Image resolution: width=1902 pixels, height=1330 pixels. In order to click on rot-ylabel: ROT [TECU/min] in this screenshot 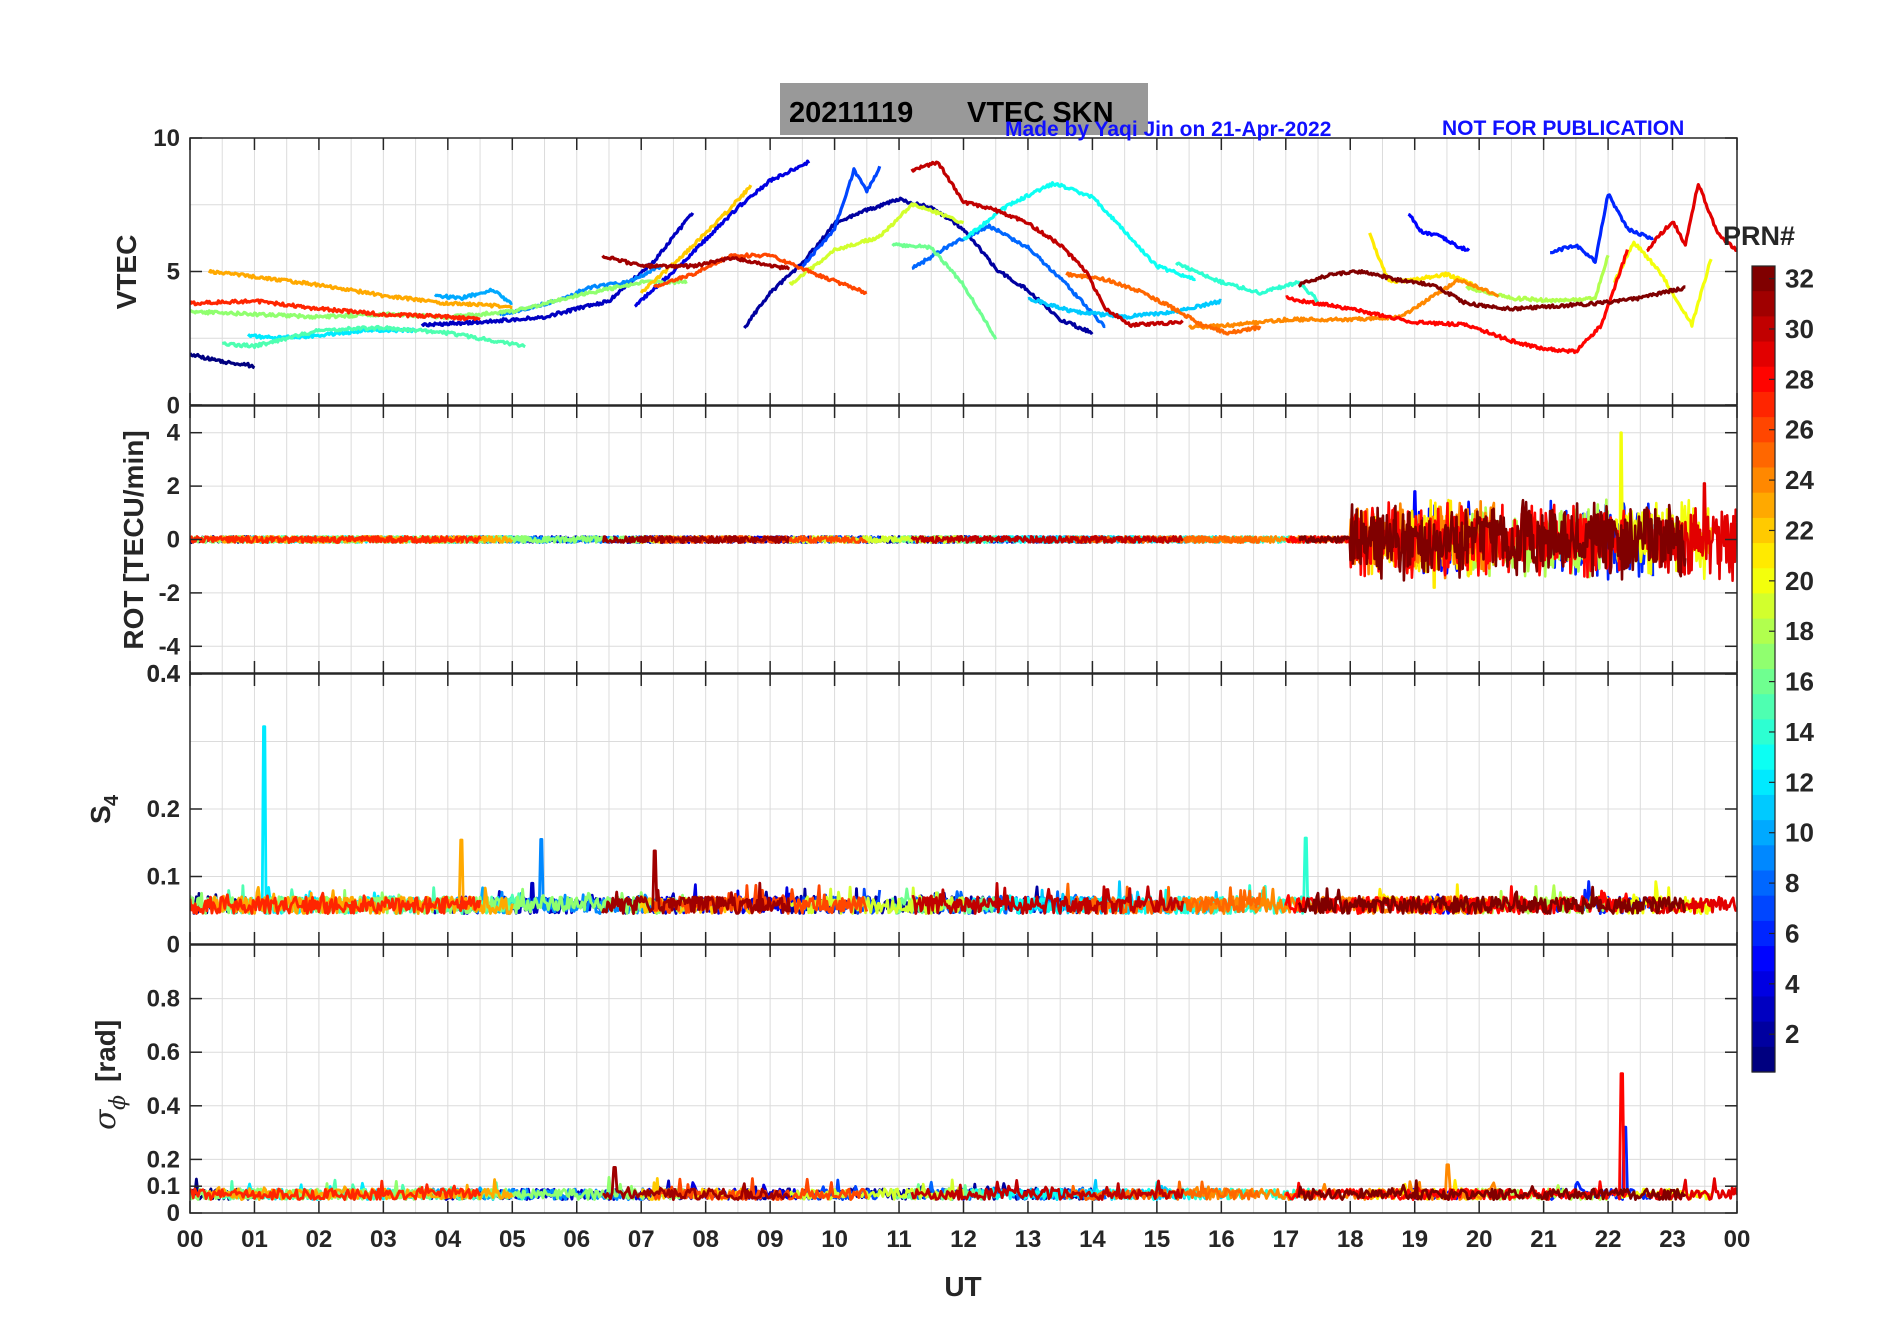, I will do `click(133, 539)`.